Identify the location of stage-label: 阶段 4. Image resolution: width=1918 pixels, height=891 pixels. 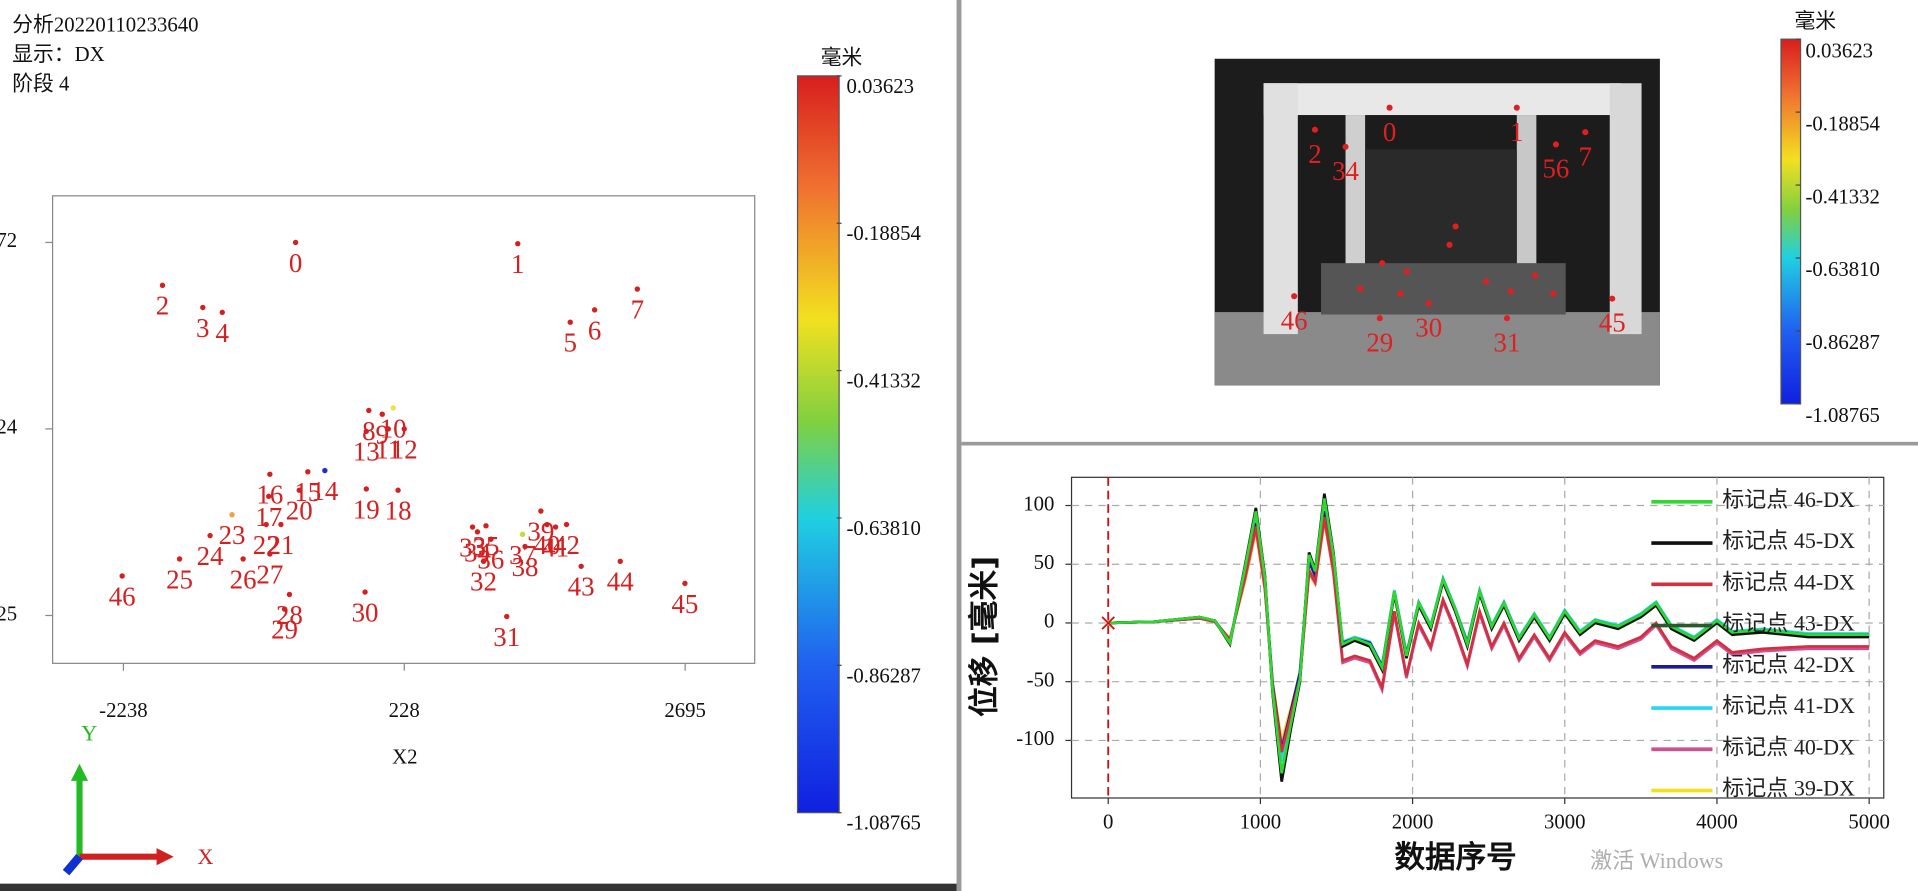
(41, 83).